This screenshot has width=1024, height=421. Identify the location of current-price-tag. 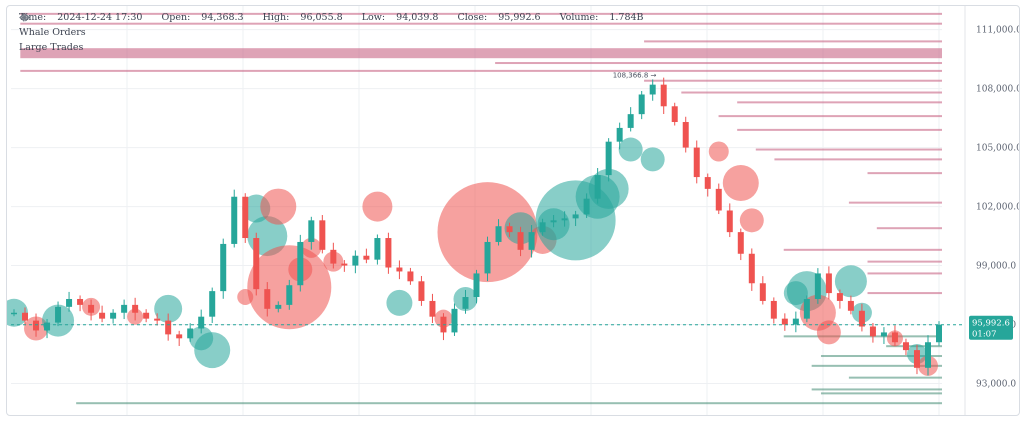
(991, 327).